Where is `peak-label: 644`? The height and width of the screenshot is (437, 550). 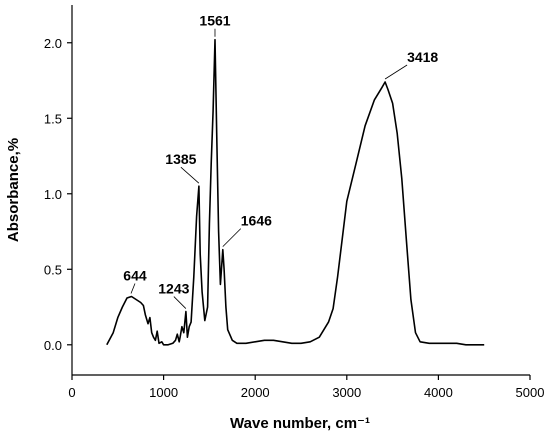 peak-label: 644 is located at coordinates (135, 275).